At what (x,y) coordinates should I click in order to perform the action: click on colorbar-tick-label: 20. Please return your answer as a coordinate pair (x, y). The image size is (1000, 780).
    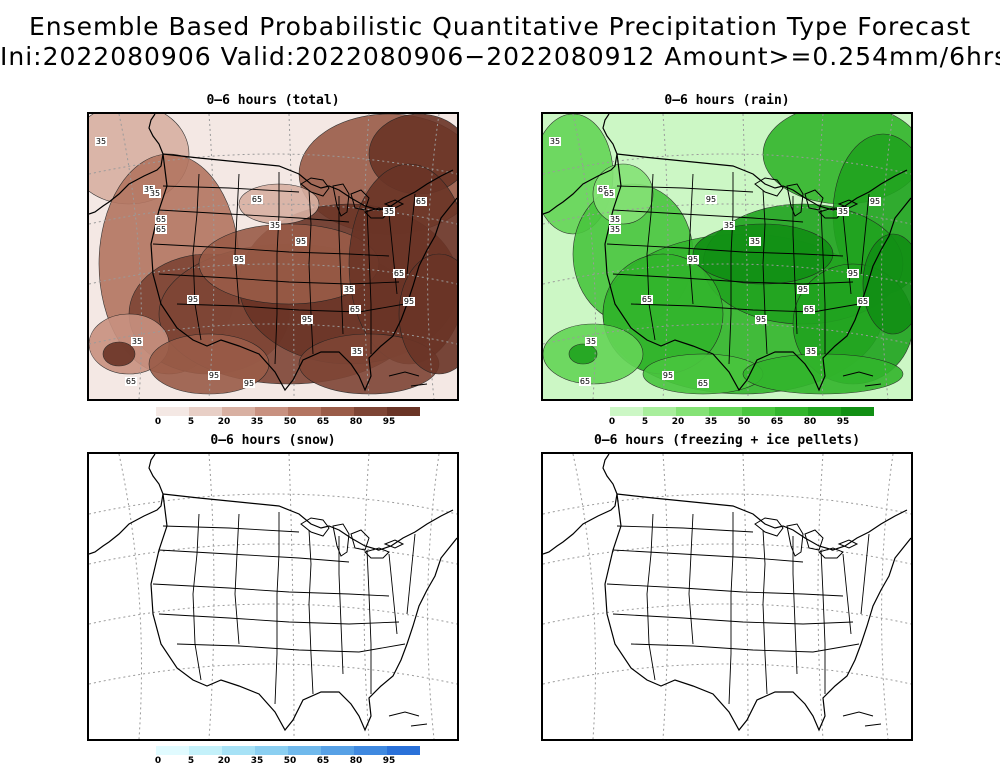
    Looking at the image, I should click on (678, 422).